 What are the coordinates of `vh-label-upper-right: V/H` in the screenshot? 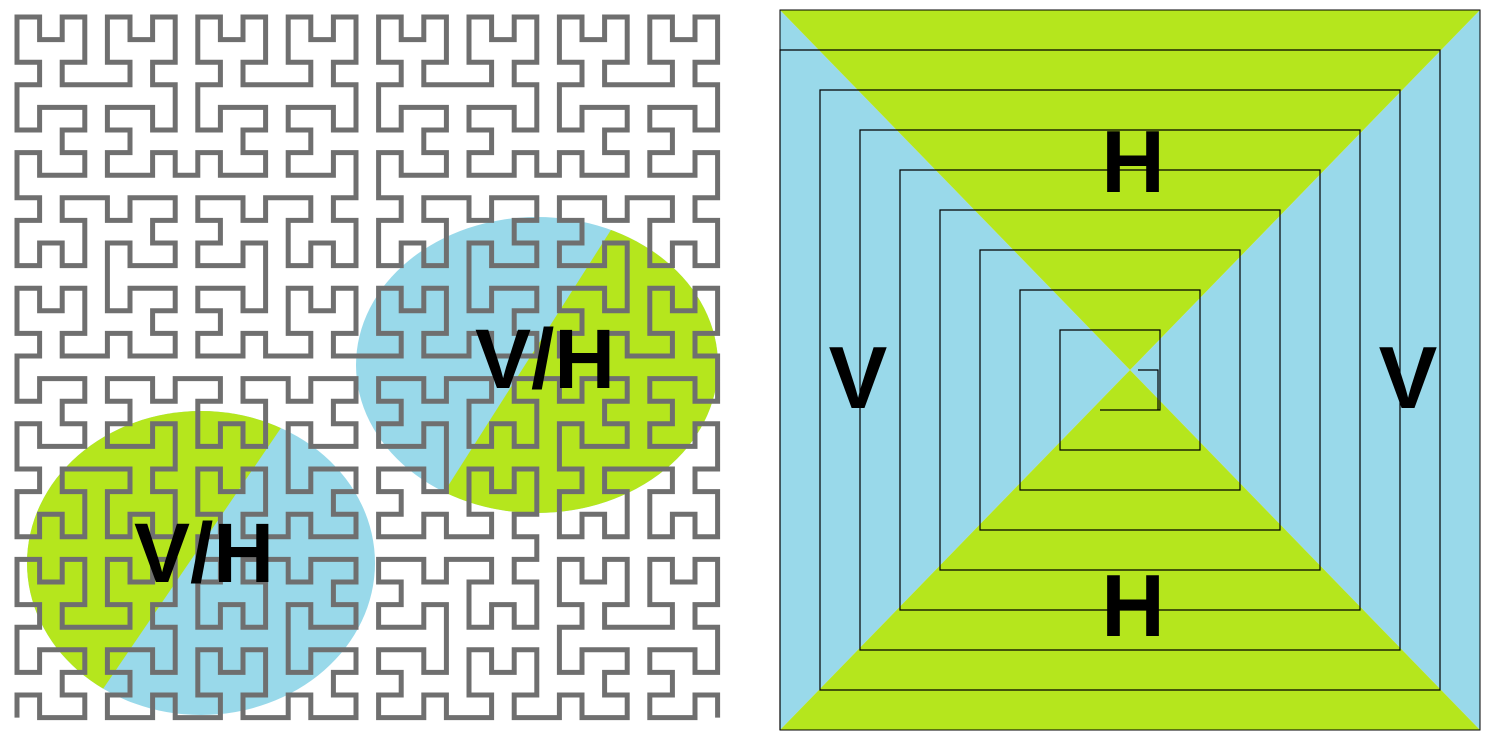 It's located at (545, 359).